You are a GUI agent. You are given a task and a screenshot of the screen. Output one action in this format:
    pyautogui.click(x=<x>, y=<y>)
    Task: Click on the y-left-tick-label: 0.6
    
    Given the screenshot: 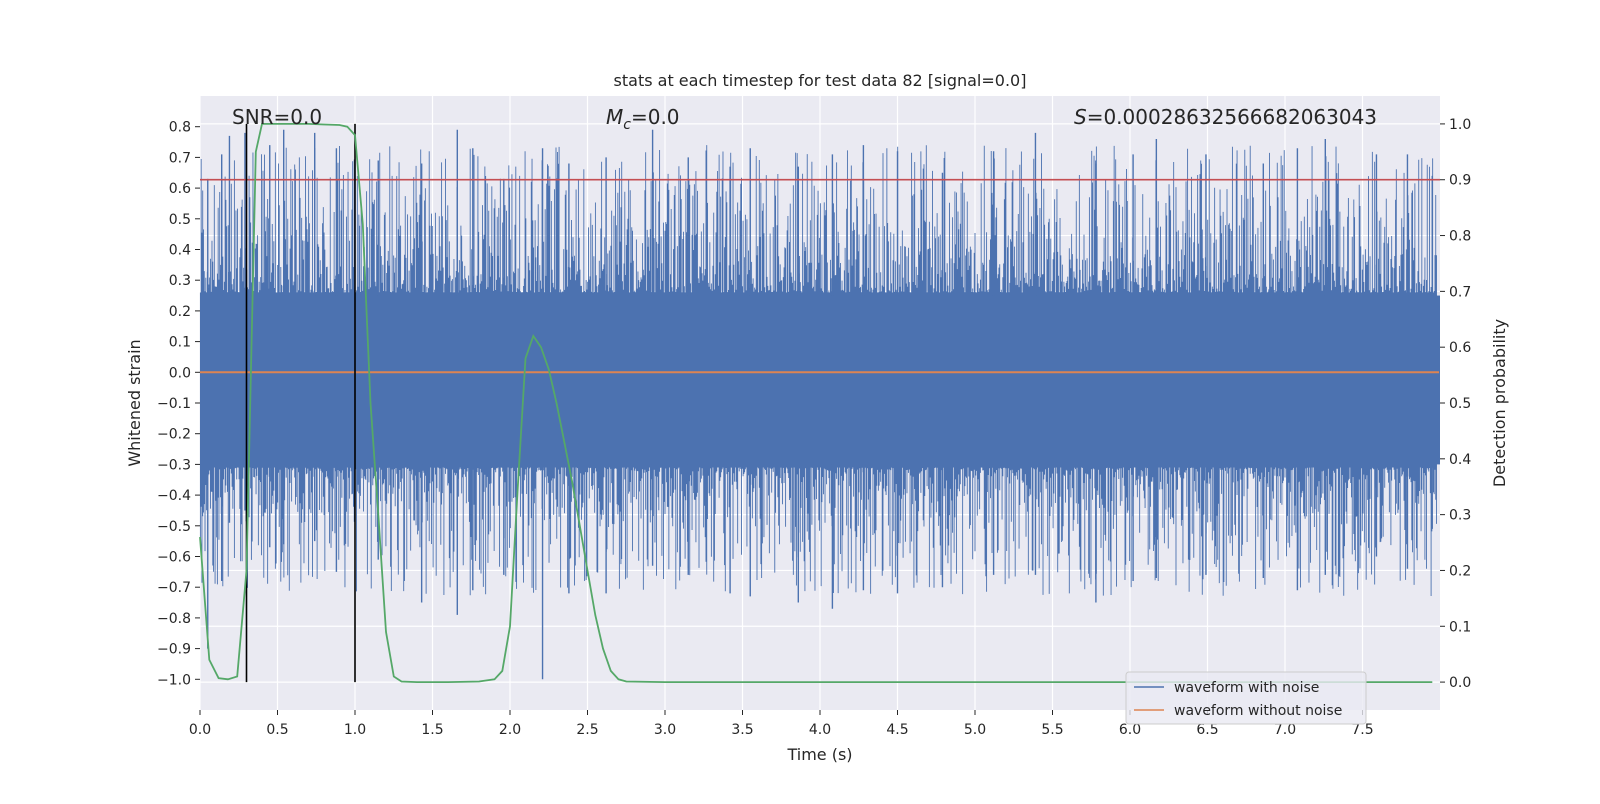 What is the action you would take?
    pyautogui.click(x=180, y=189)
    